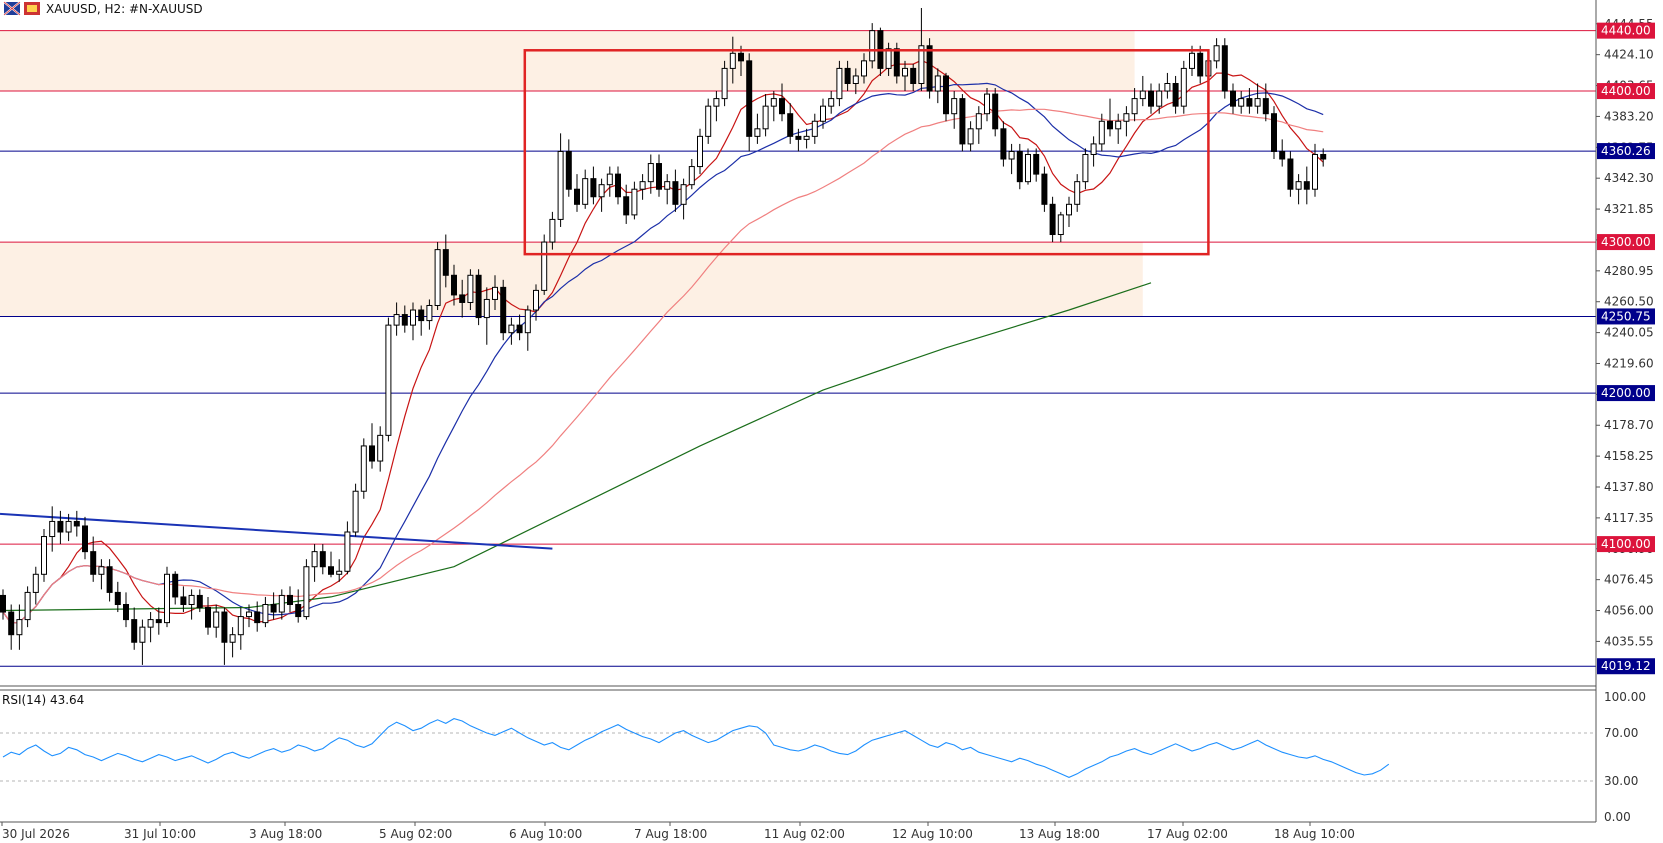 Image resolution: width=1663 pixels, height=843 pixels. Describe the element at coordinates (696, 748) in the screenshot. I see `rsi-line` at that location.